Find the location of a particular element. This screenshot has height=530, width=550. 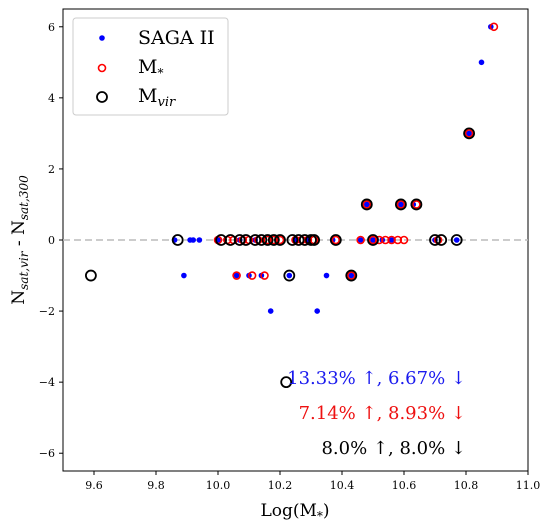

legend-box is located at coordinates (150, 66).